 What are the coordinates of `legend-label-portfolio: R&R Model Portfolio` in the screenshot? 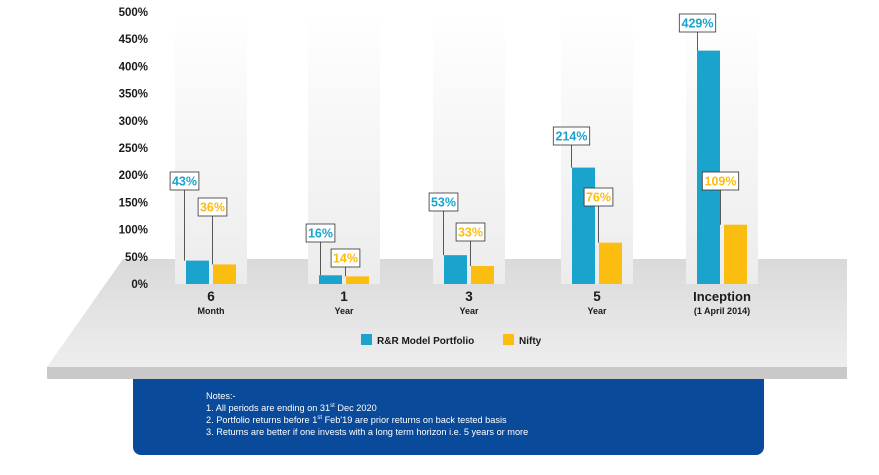 It's located at (425, 341).